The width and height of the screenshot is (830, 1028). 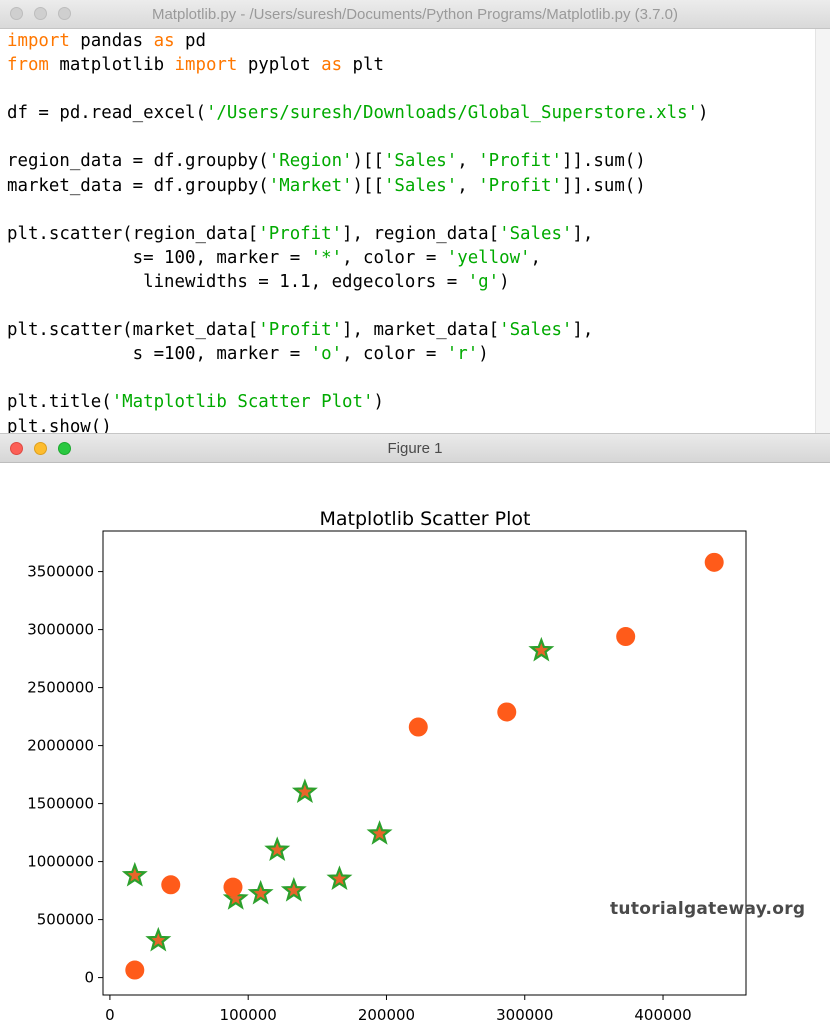 I want to click on close-window-button, so click(x=16, y=13).